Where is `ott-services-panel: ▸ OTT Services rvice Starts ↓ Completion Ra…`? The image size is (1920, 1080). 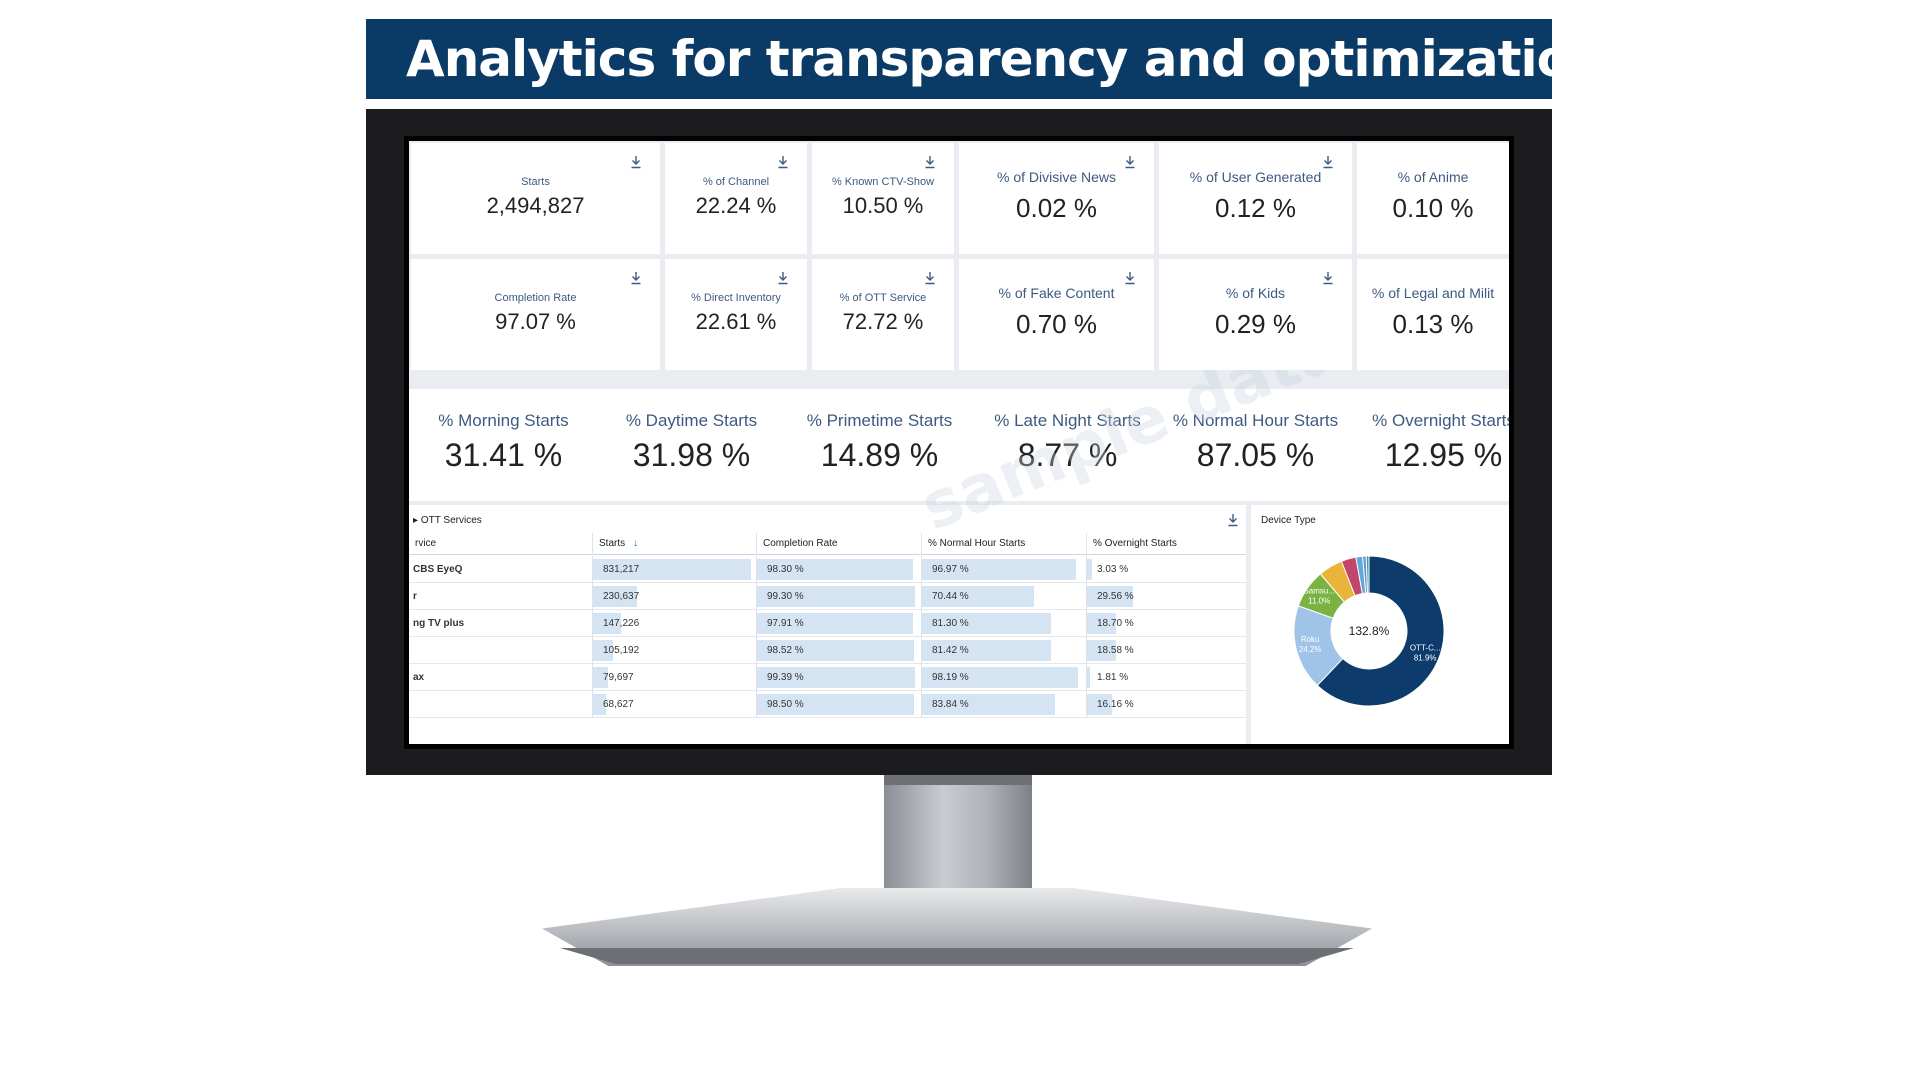 ott-services-panel: ▸ OTT Services rvice Starts ↓ Completion Ra… is located at coordinates (827, 624).